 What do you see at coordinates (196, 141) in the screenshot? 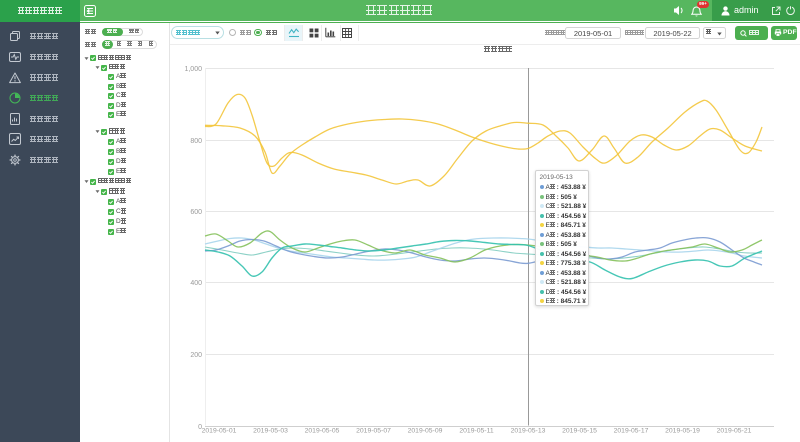
I see `svg-text: 800` at bounding box center [196, 141].